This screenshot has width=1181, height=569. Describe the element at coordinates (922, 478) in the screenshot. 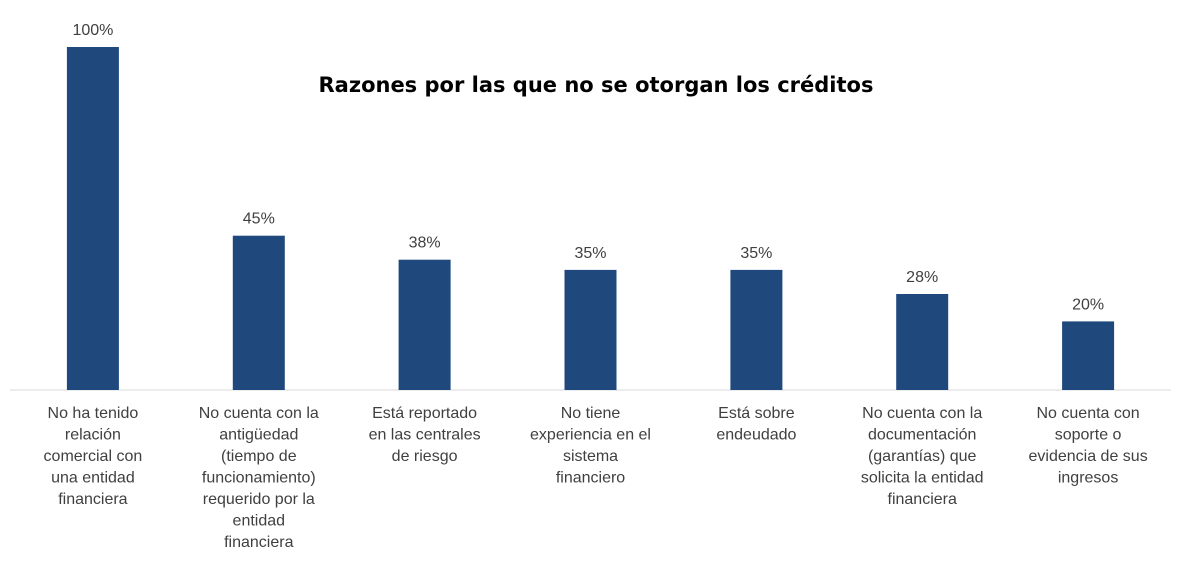

I see `tick-label-line: solicita la entidad` at that location.